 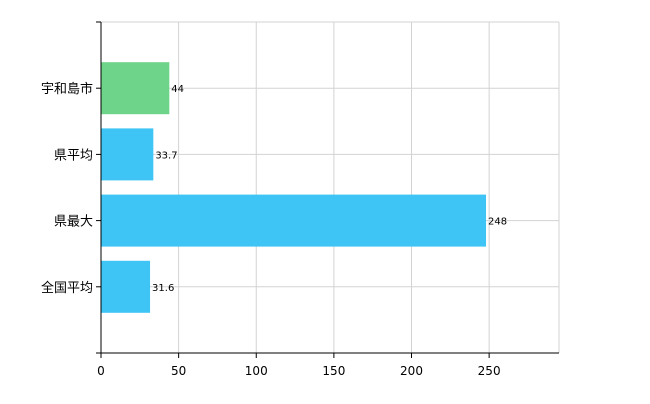 I want to click on data-label: 44, so click(x=177, y=89).